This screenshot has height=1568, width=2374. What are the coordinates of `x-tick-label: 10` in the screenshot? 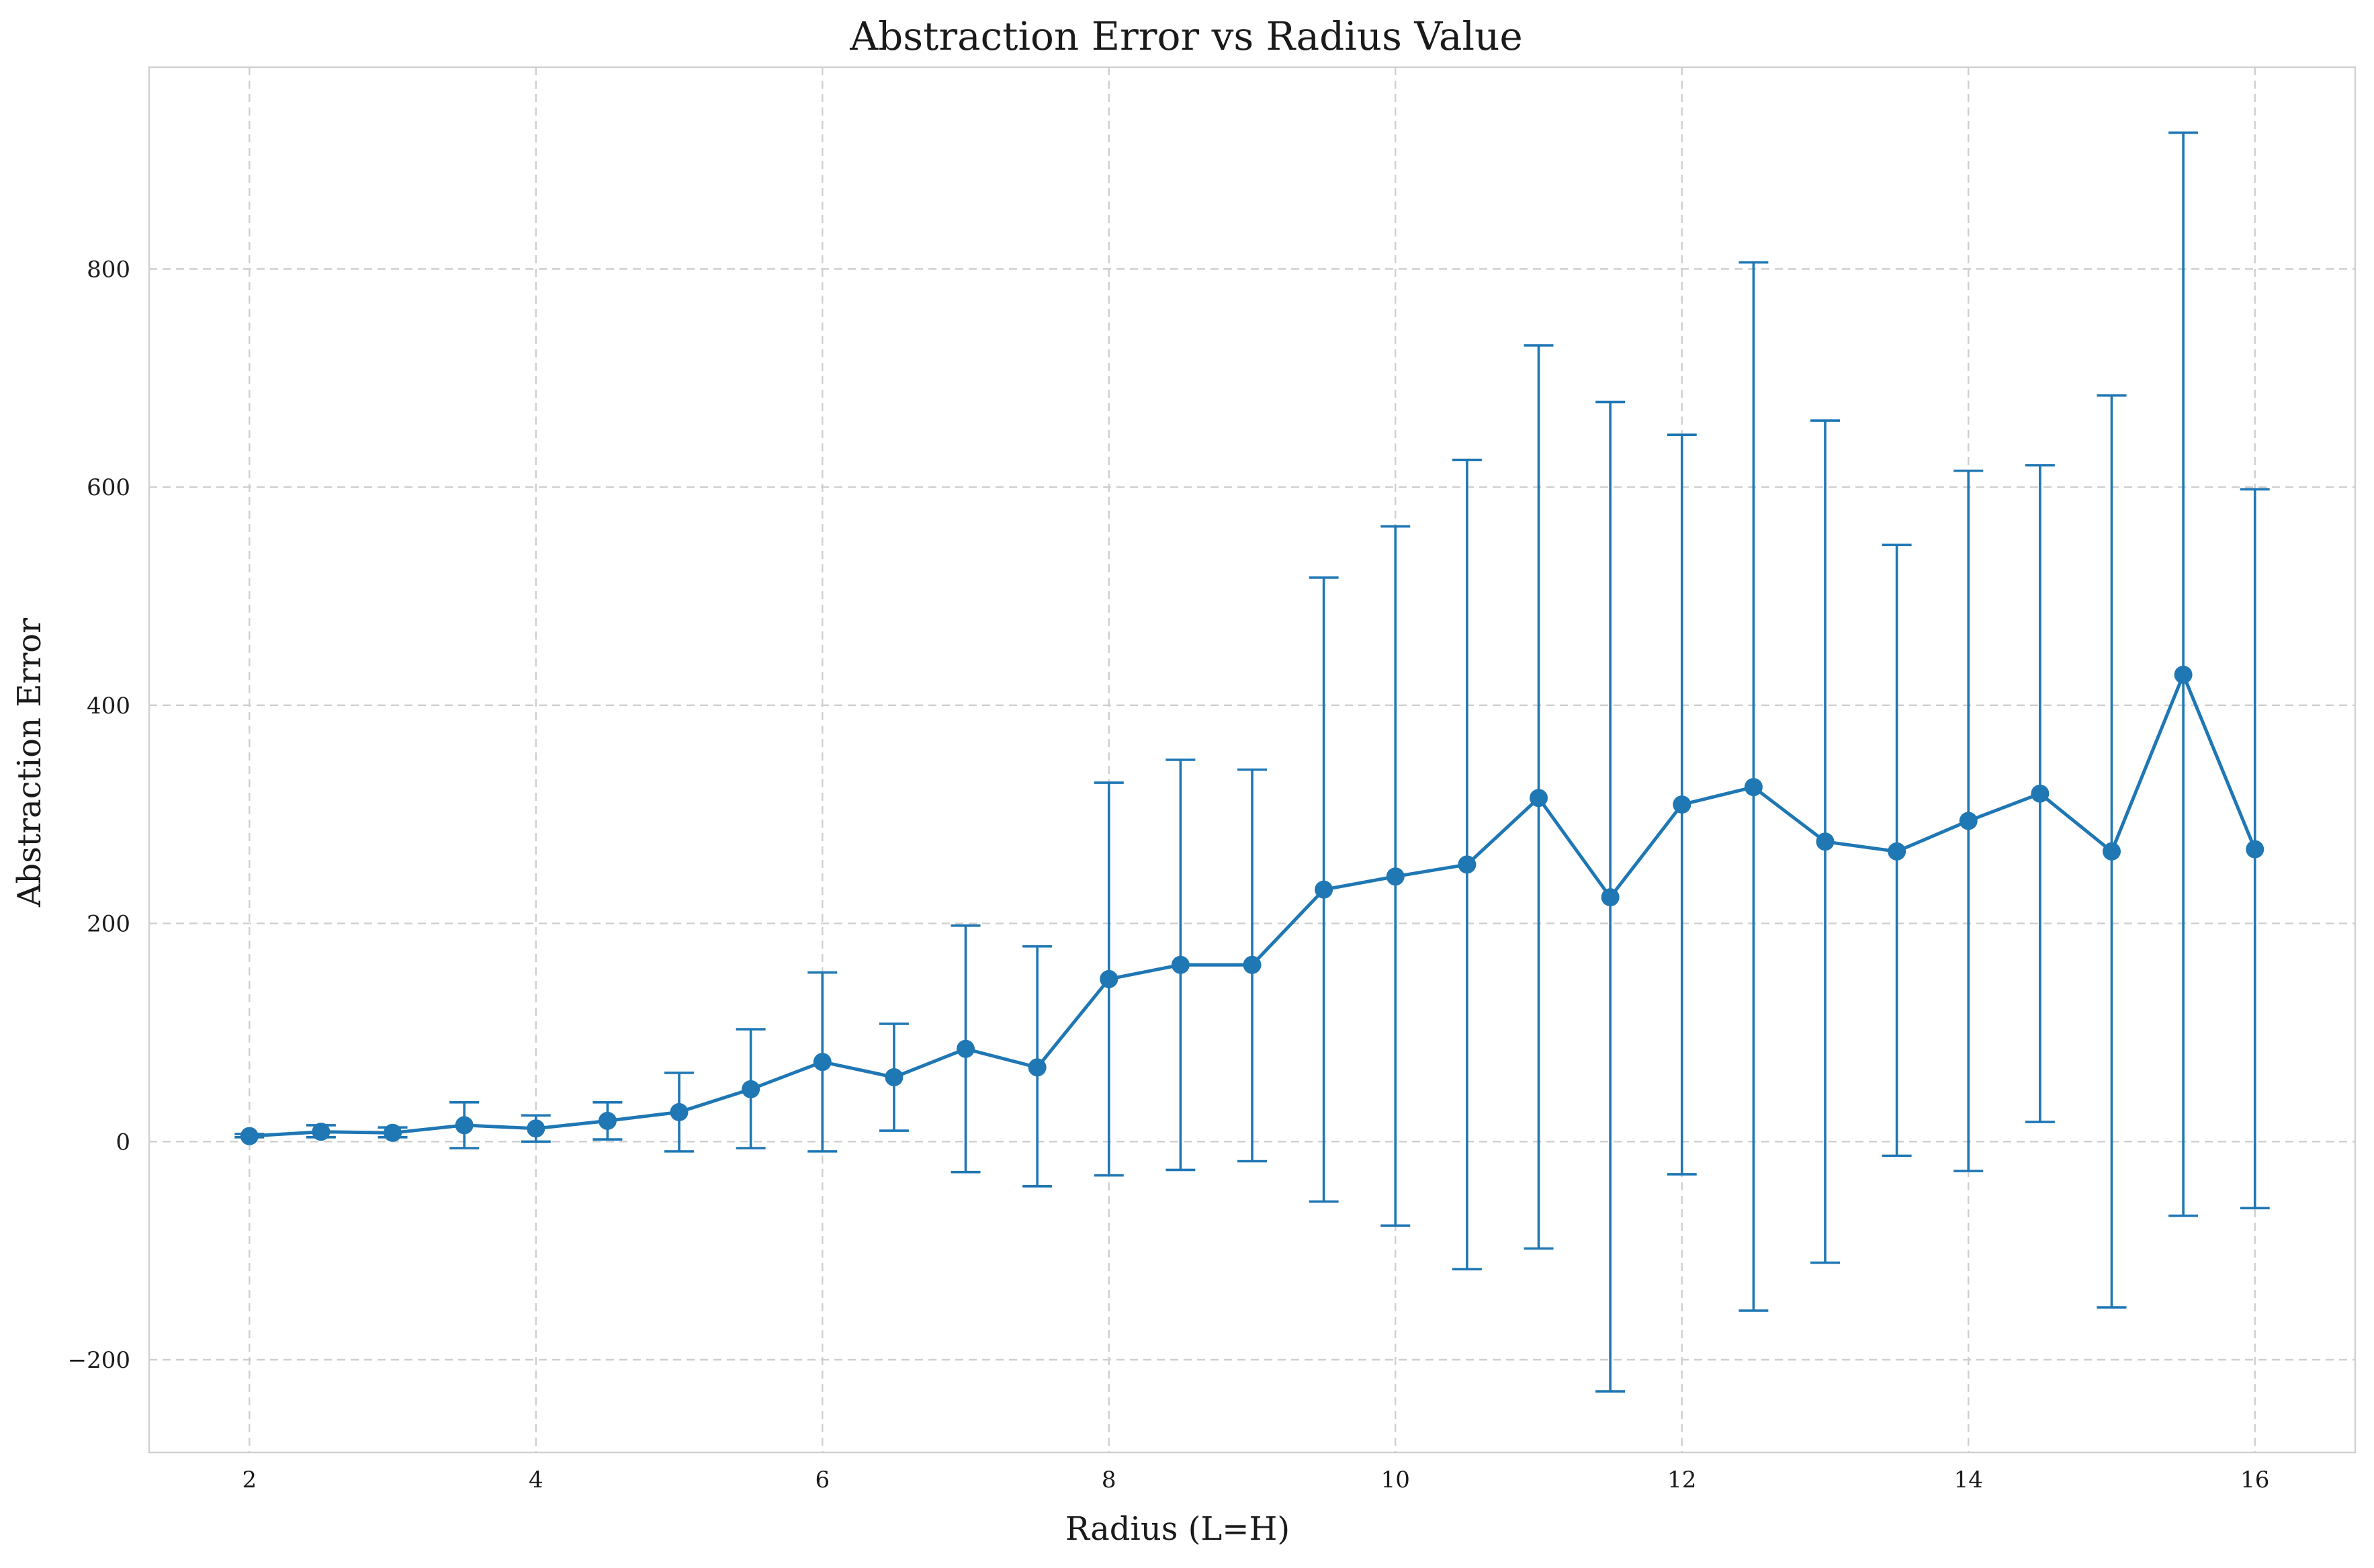 It's located at (1395, 1480).